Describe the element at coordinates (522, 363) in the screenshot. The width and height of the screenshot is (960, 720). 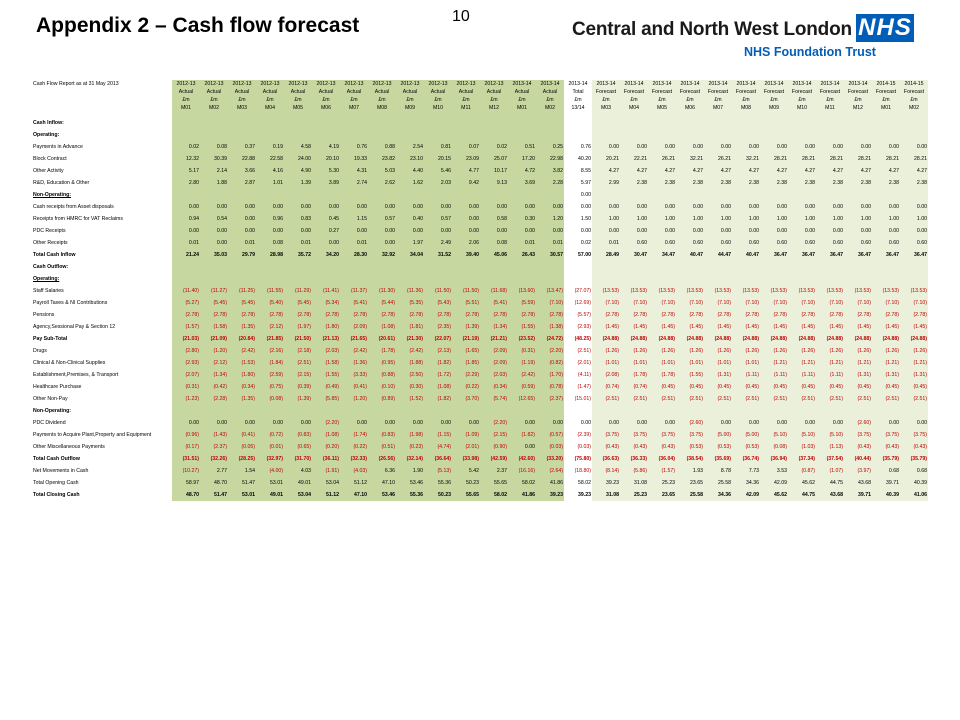
I see `value-cell: (1.19)` at that location.